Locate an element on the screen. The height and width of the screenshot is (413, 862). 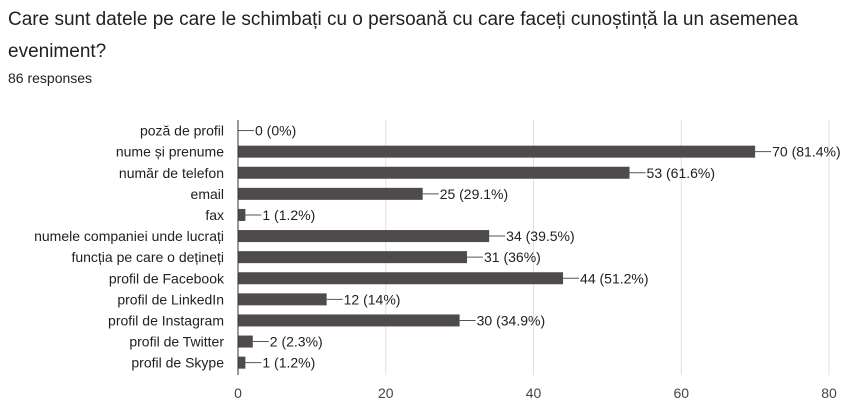
value-label: 53 (61.6%) is located at coordinates (681, 173).